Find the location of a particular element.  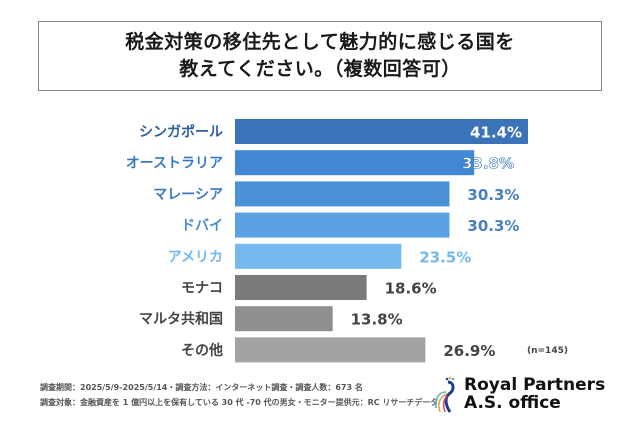

category-label-4: アメリカ is located at coordinates (195, 257).